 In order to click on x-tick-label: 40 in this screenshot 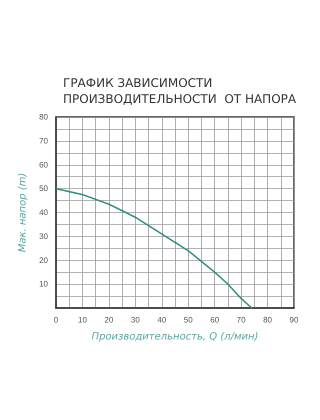, I will do `click(162, 320)`.